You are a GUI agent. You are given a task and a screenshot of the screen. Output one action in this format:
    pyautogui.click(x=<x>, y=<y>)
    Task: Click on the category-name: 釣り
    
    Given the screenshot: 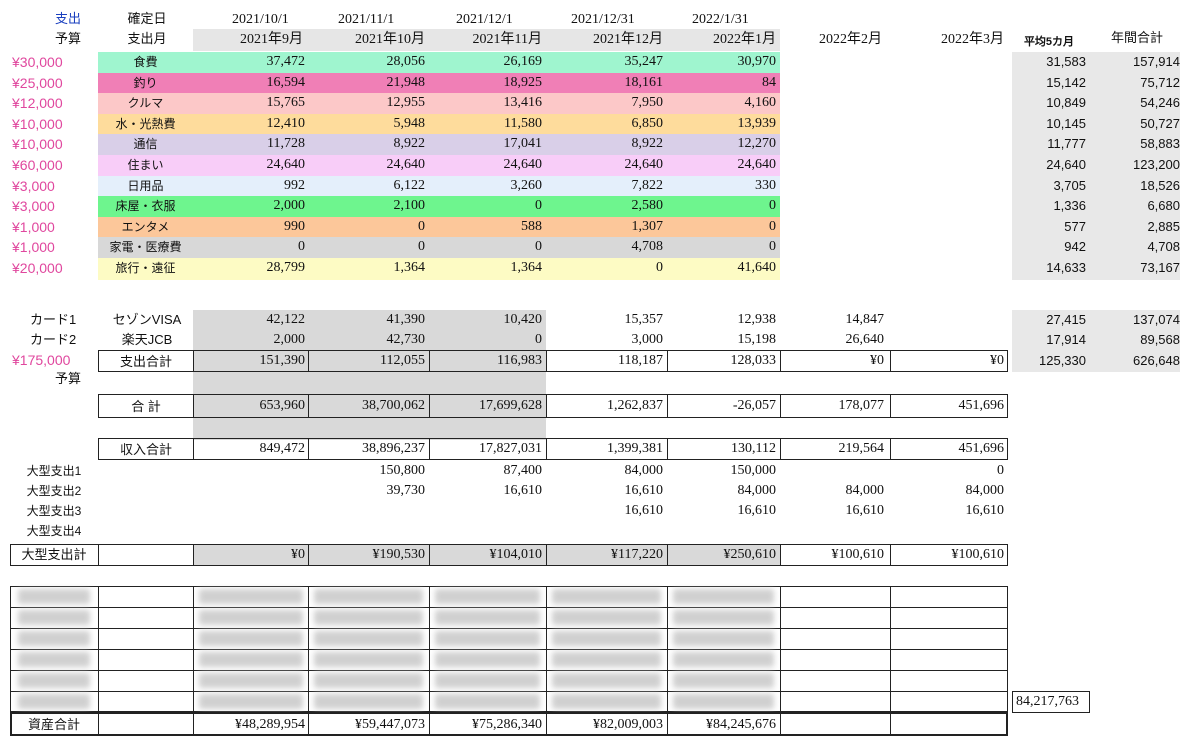 What is the action you would take?
    pyautogui.click(x=145, y=83)
    